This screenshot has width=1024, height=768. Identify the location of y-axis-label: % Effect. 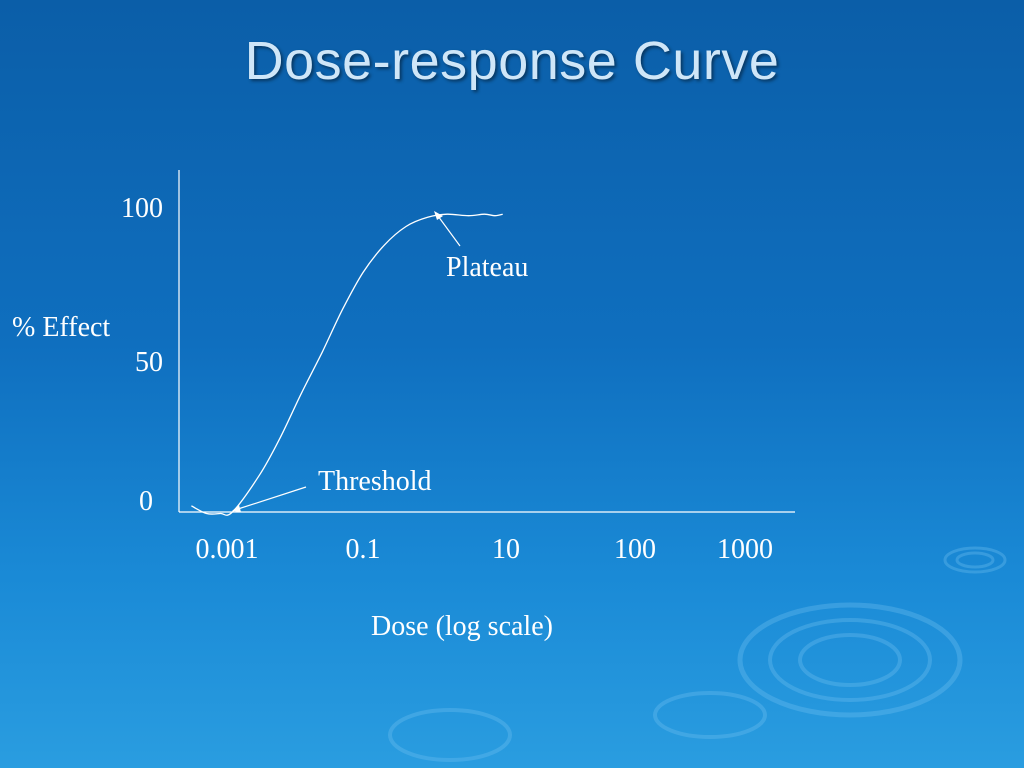
(61, 327).